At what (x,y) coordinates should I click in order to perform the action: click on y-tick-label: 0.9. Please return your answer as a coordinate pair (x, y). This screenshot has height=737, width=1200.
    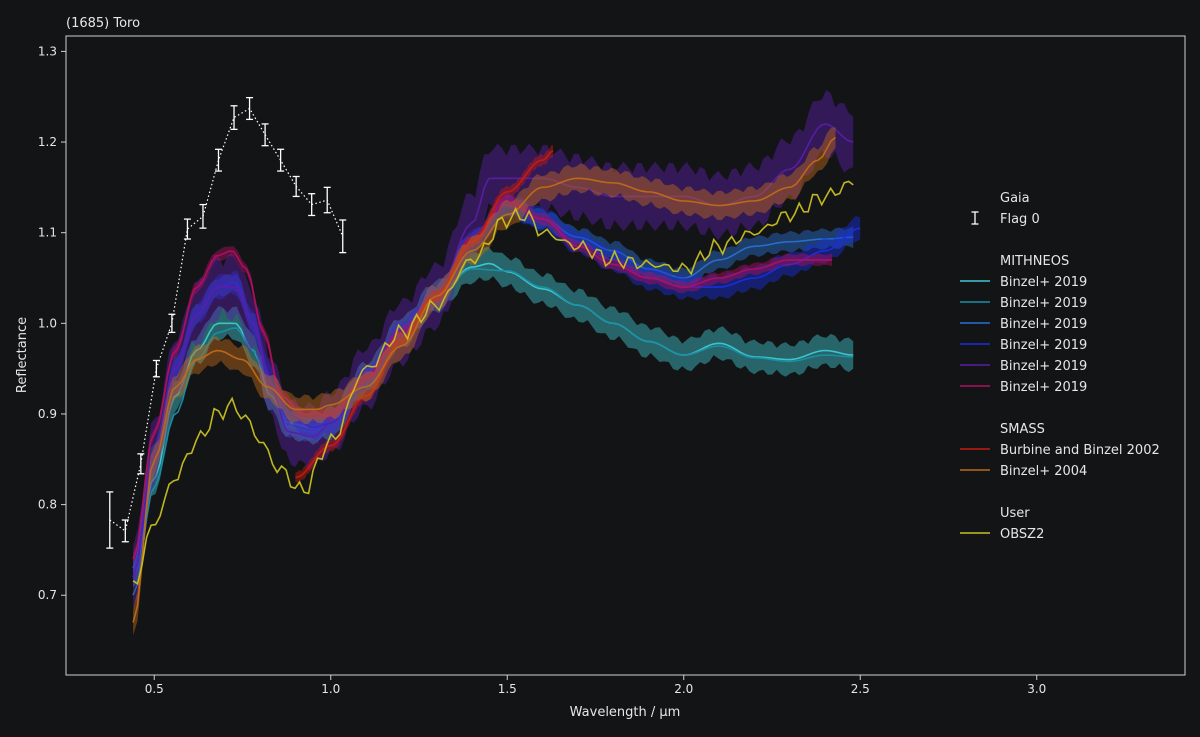
    Looking at the image, I should click on (47, 414).